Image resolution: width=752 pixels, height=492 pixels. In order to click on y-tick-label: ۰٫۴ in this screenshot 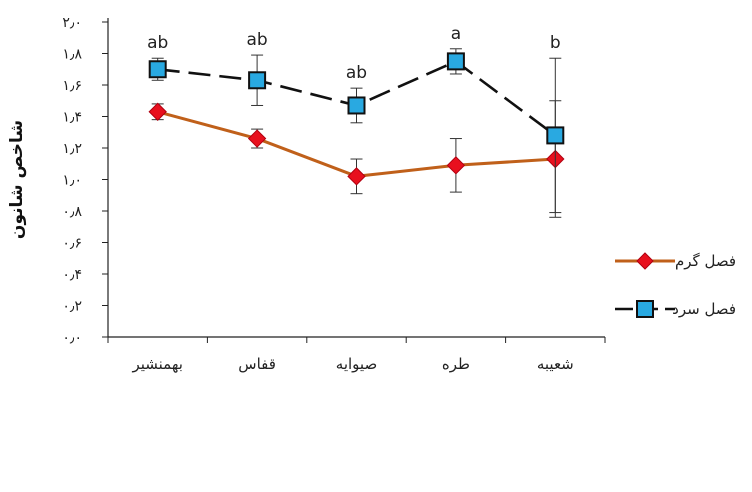, I will do `click(72, 275)`.